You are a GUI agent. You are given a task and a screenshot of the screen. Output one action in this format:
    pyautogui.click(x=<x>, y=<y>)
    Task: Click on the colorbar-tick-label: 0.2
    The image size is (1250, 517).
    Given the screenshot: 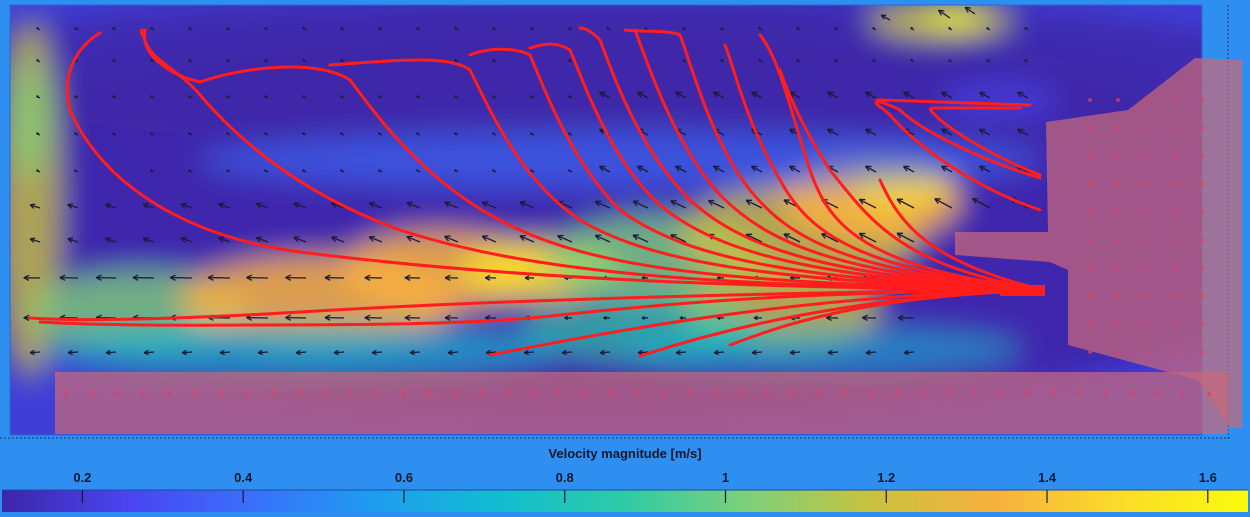 What is the action you would take?
    pyautogui.click(x=82, y=477)
    